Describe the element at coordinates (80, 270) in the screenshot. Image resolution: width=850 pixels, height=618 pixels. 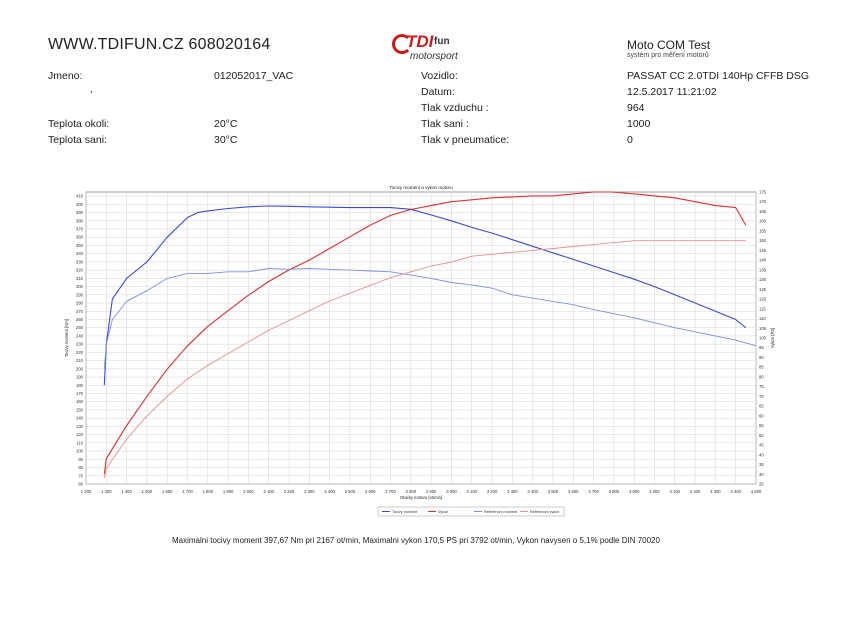
I see `y-tick-label: 320` at that location.